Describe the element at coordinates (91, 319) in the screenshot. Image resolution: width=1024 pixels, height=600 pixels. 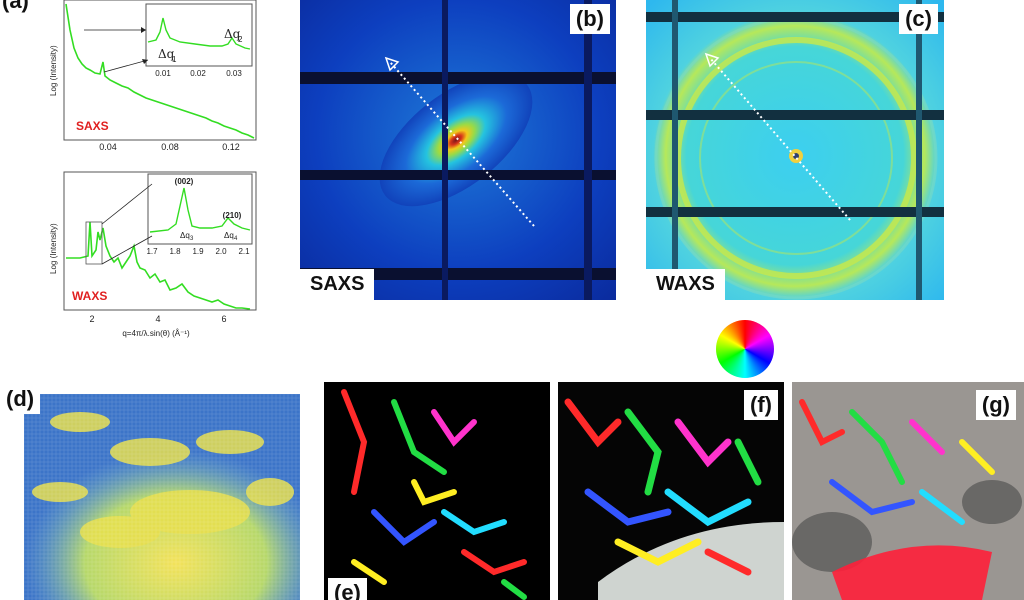
I see `waxs-xtick-1: 2` at that location.